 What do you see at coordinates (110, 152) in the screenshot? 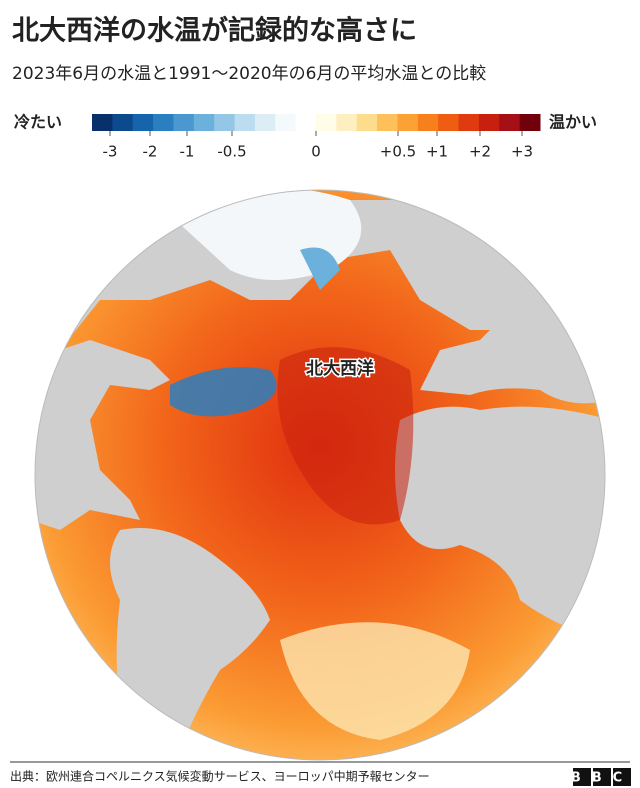
I see `tick-label: -3` at bounding box center [110, 152].